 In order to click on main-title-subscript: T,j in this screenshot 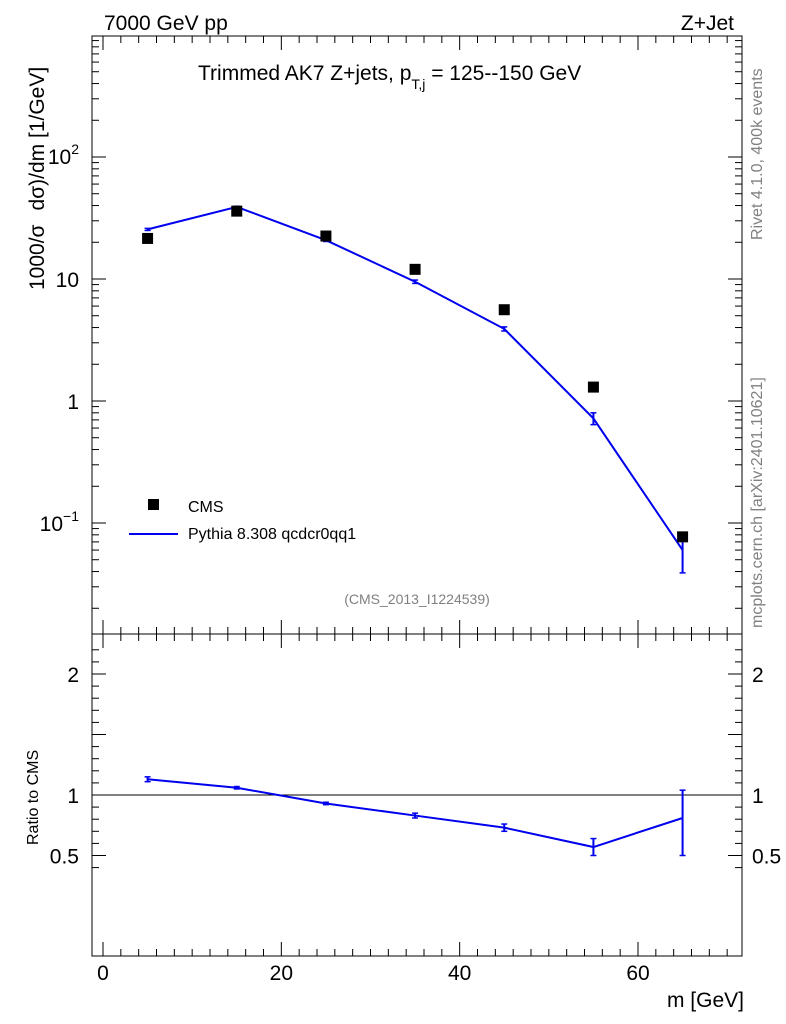, I will do `click(418, 84)`.